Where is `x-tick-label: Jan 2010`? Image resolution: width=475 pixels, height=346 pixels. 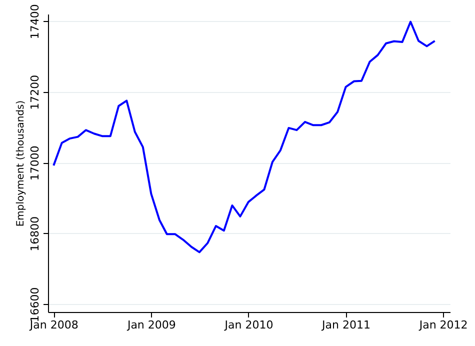 x-tick-label: Jan 2010 is located at coordinates (249, 325).